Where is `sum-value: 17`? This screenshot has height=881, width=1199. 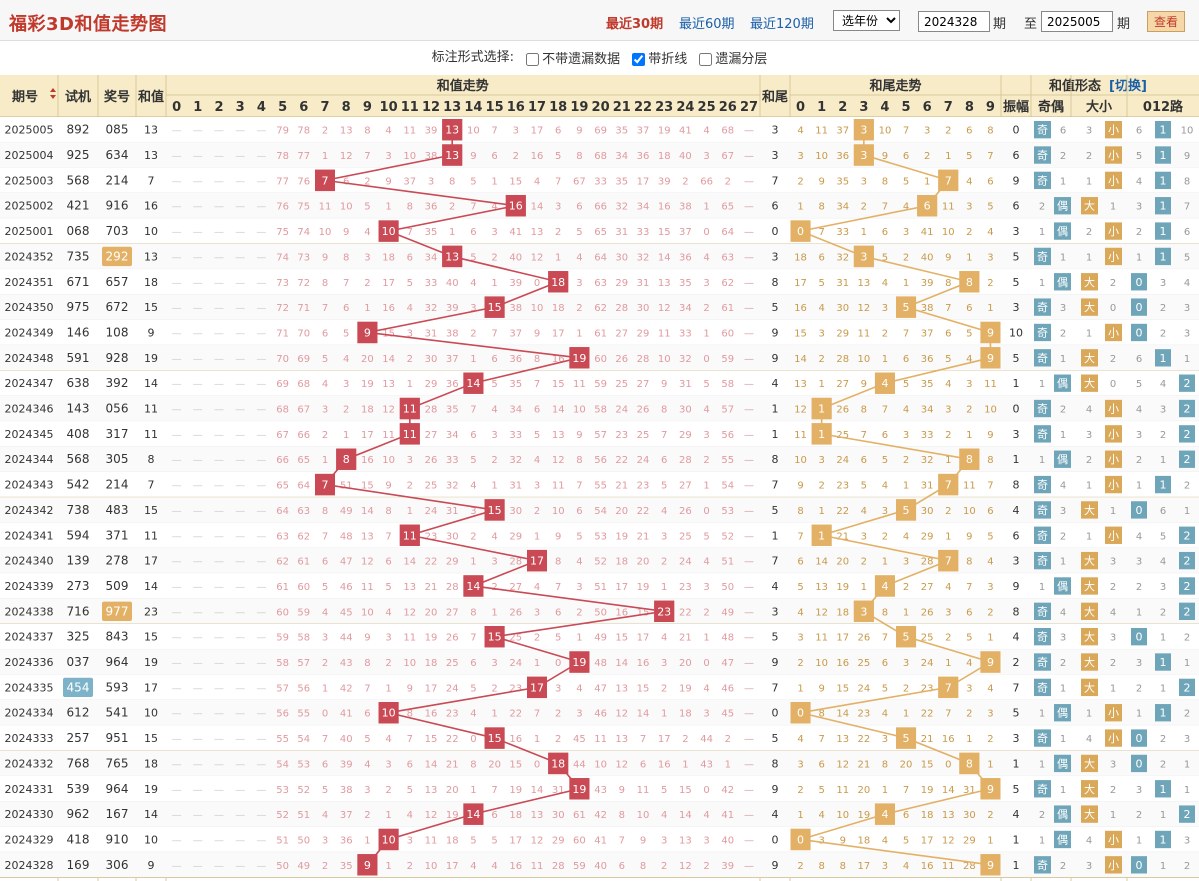
sum-value: 17 is located at coordinates (151, 687).